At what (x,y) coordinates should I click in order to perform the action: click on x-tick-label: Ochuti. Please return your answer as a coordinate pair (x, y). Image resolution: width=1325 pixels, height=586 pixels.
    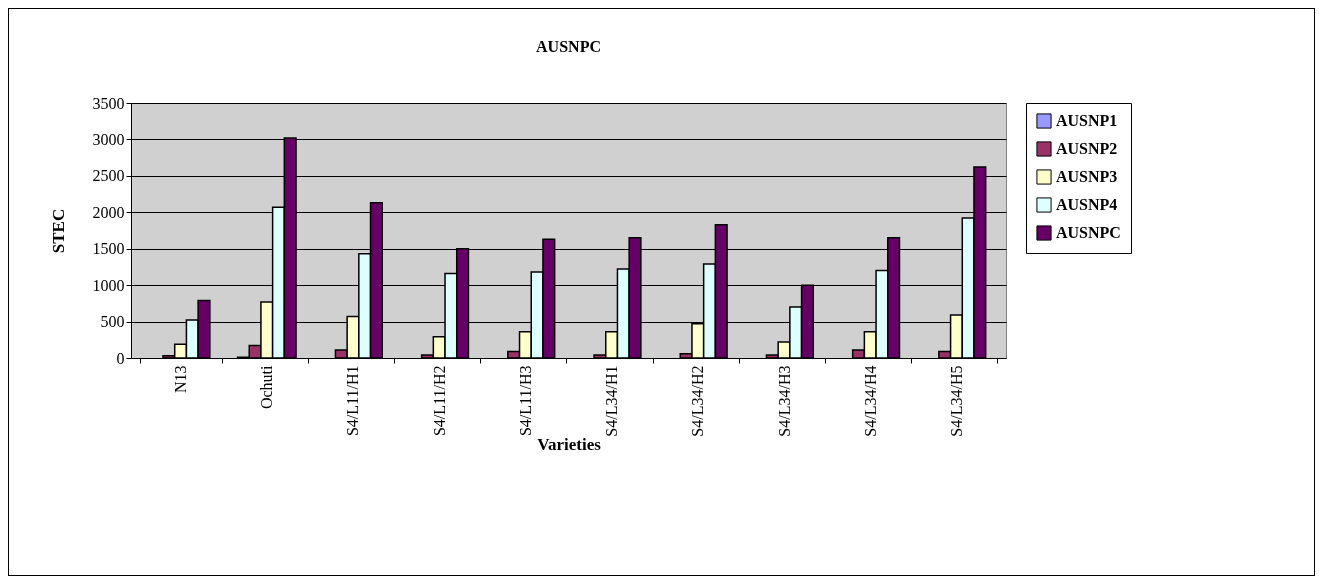
    Looking at the image, I should click on (267, 387).